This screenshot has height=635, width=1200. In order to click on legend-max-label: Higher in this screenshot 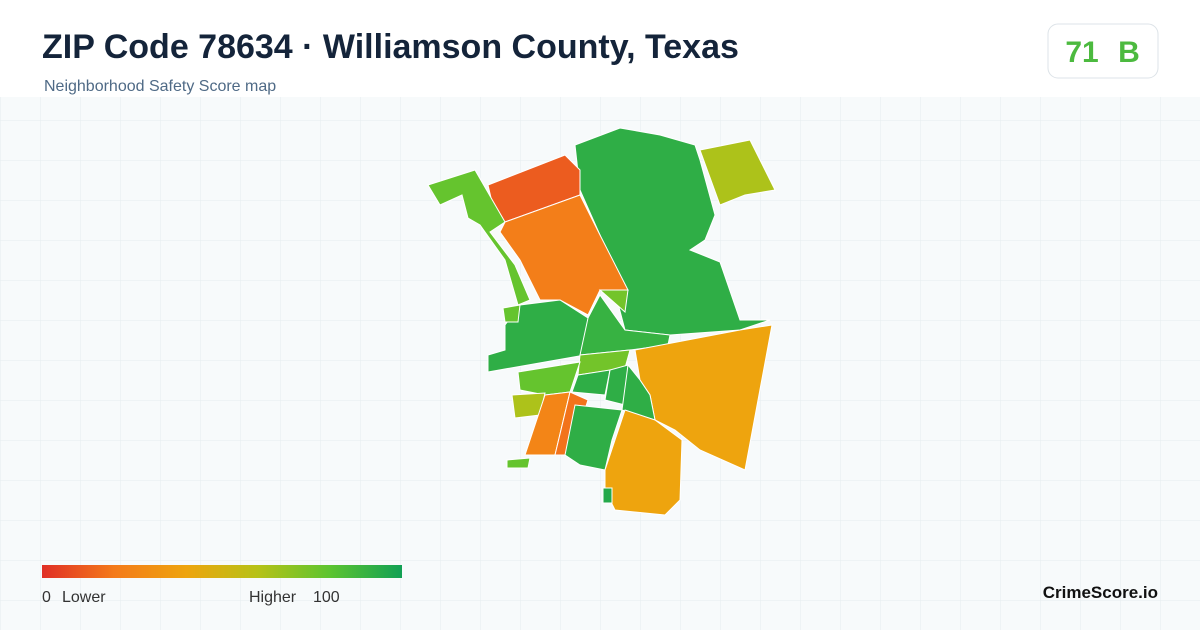, I will do `click(273, 597)`.